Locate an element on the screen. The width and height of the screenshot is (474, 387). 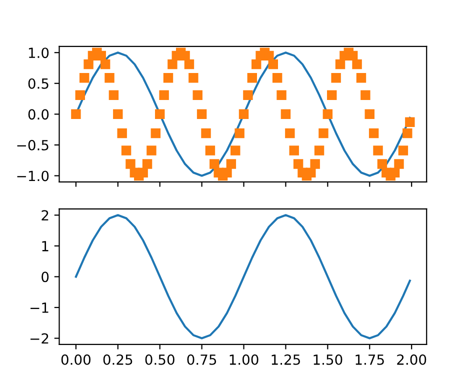
y-tick-label: 0 is located at coordinates (45, 277).